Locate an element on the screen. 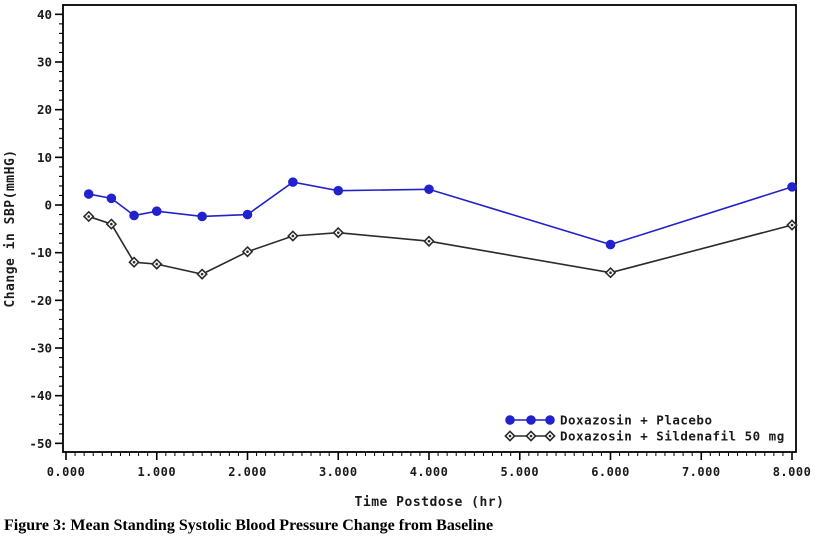 The height and width of the screenshot is (550, 830). y-tick-label: 30 is located at coordinates (44, 61).